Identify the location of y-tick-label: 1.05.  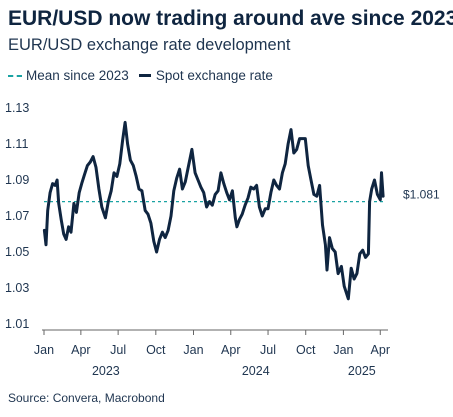
(17, 252).